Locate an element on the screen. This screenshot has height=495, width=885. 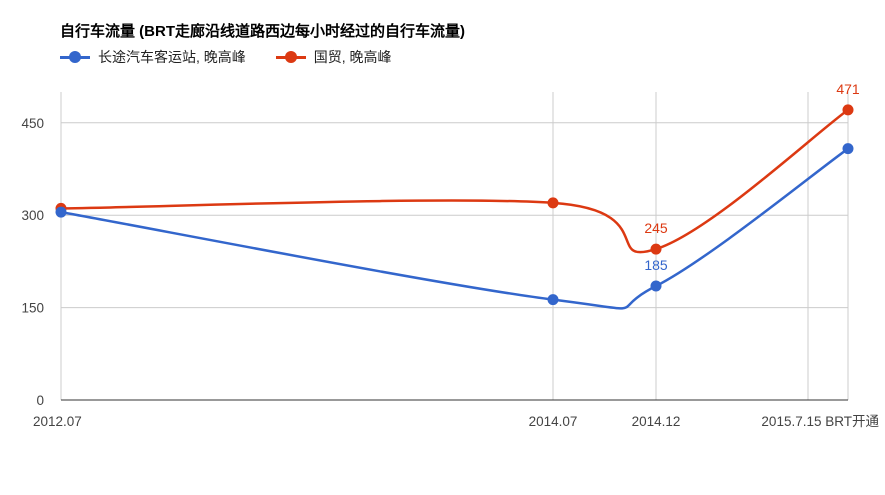
x-tick-label: 2014.07 is located at coordinates (553, 421).